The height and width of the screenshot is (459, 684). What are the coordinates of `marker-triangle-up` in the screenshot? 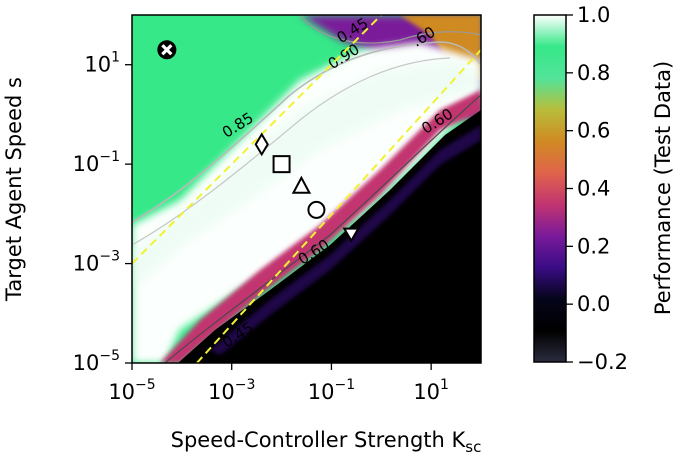 It's located at (301, 184).